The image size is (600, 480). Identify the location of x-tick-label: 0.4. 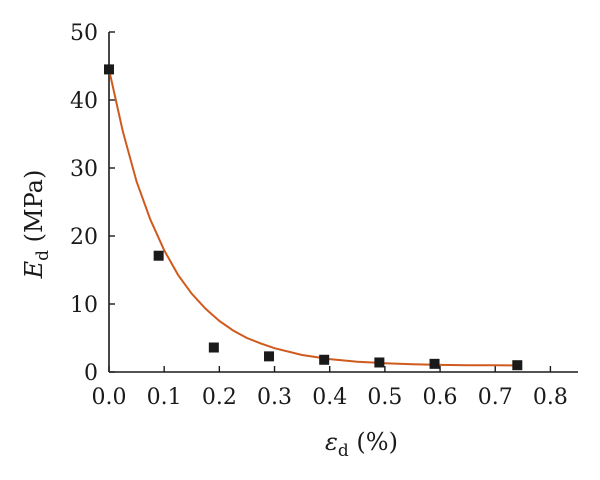
(329, 397).